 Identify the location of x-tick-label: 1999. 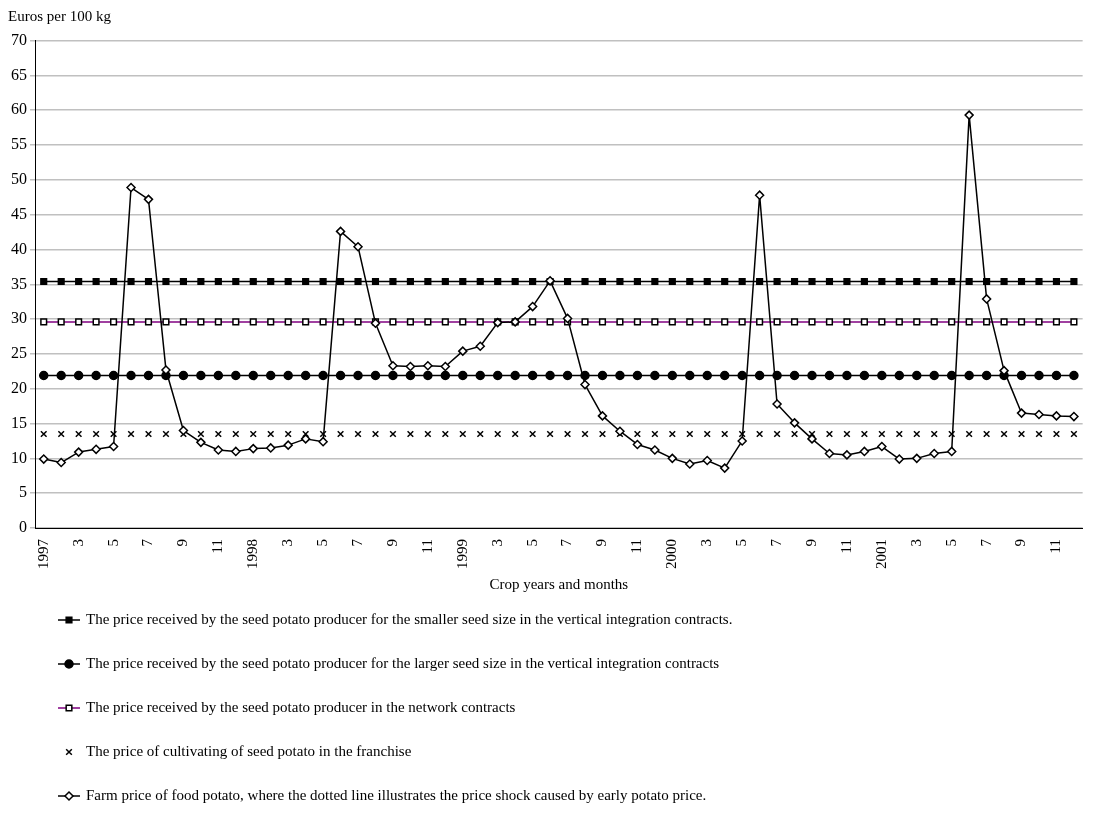
(461, 554).